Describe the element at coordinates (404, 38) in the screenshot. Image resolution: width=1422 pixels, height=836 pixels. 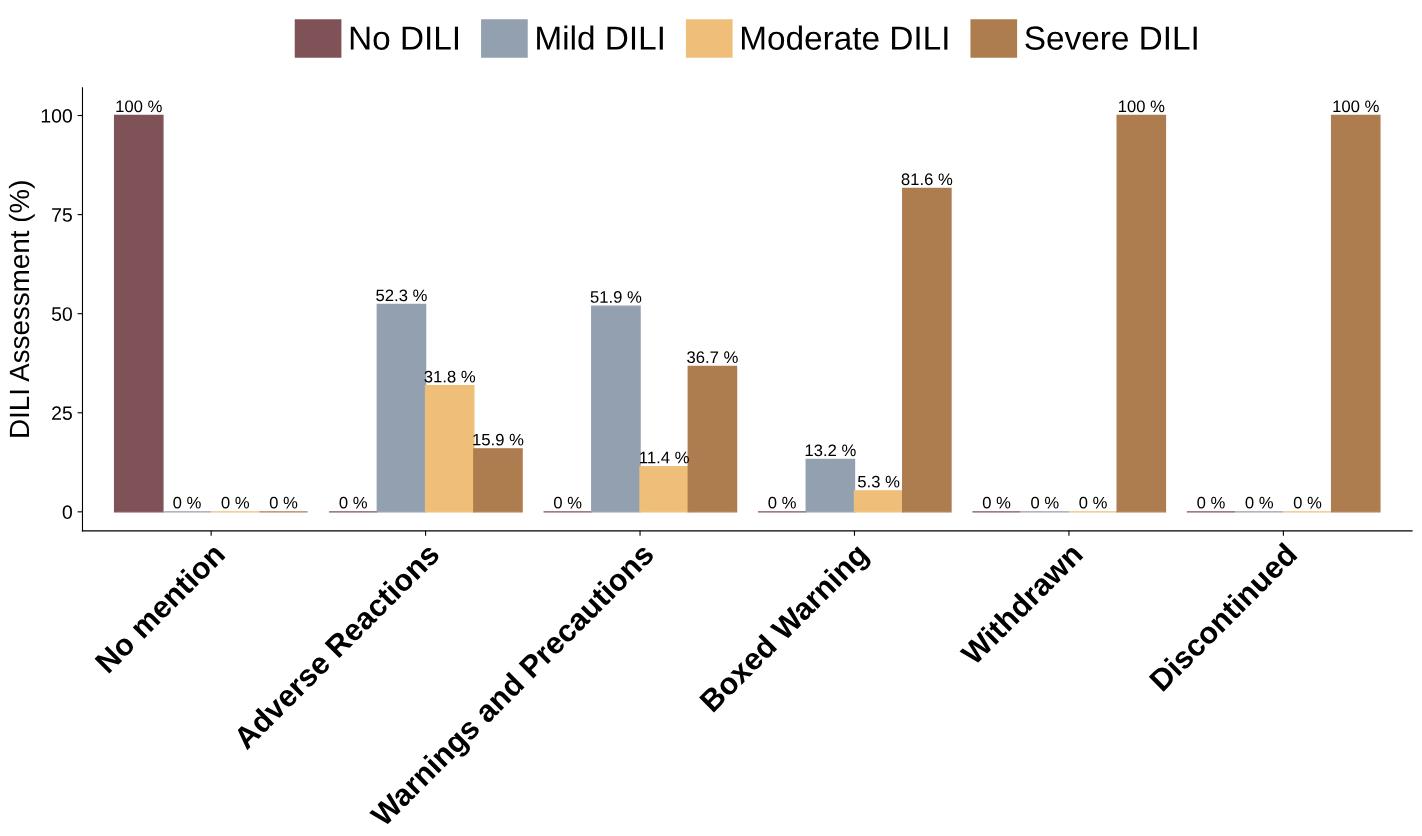
I see `legend-label: No DILI` at that location.